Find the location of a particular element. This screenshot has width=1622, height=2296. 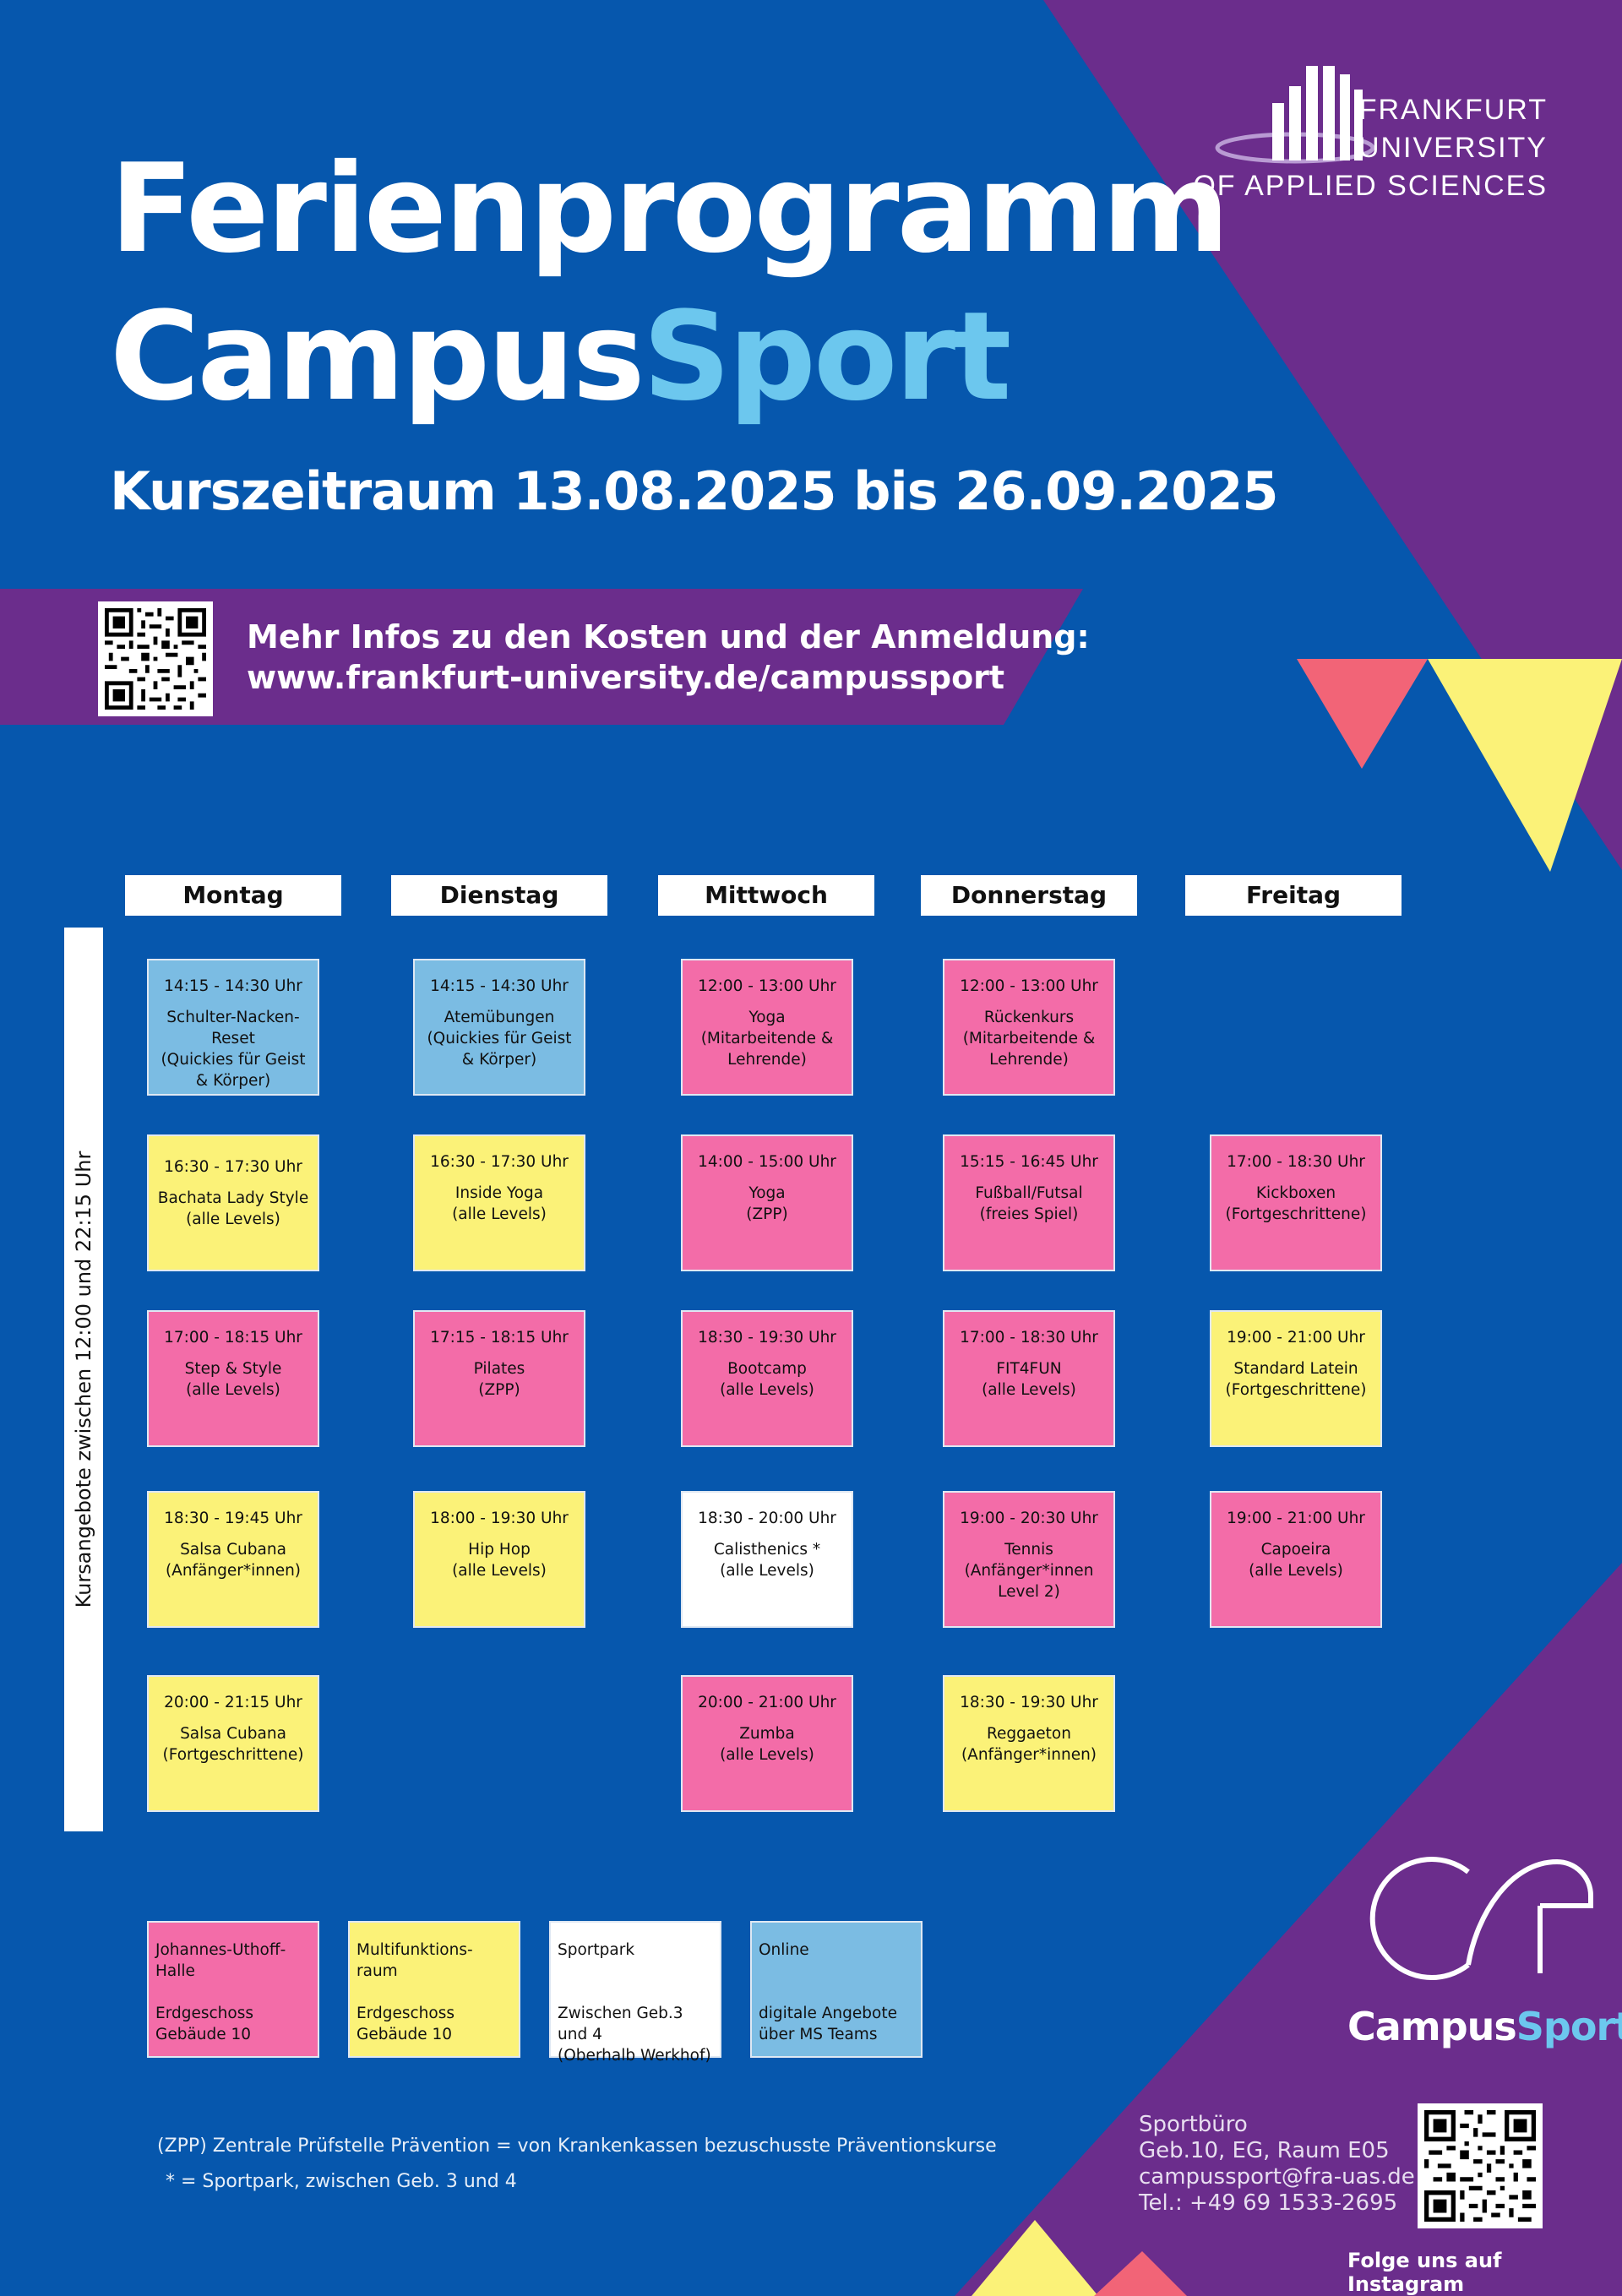

logo-line1: FRANKFURT is located at coordinates (1453, 110).